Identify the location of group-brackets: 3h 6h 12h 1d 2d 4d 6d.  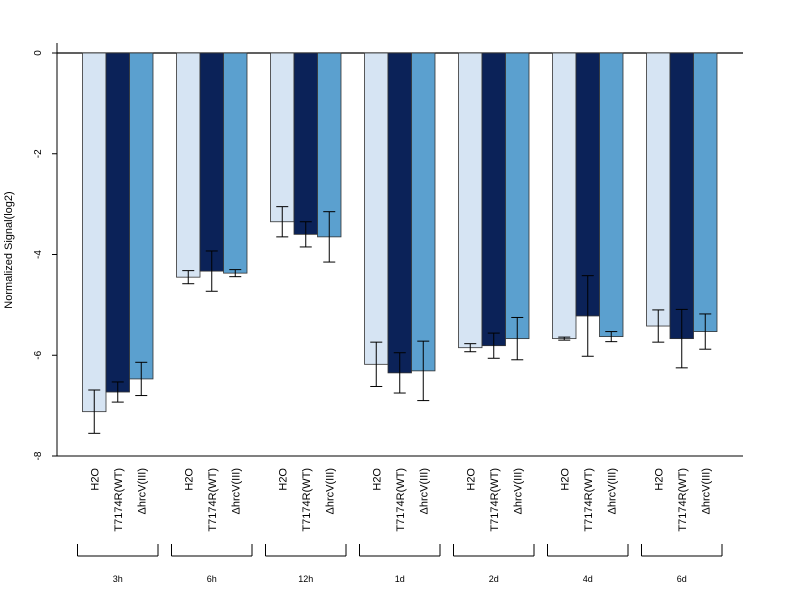
(400, 564).